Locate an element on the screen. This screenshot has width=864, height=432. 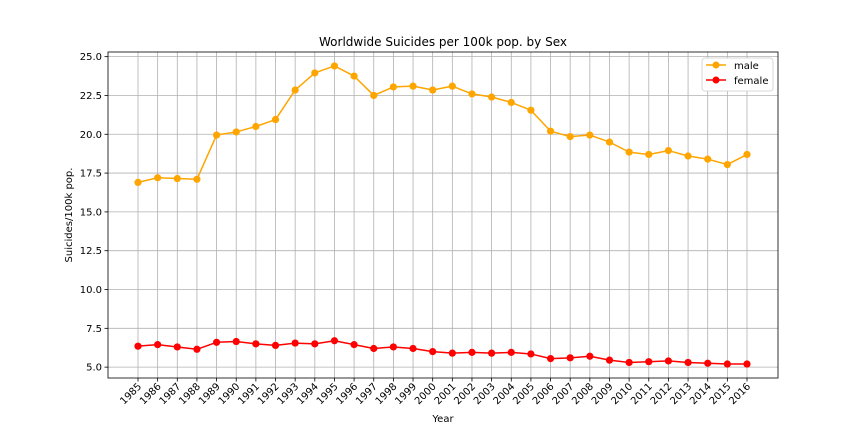
x-axis-title: Year is located at coordinates (442, 419).